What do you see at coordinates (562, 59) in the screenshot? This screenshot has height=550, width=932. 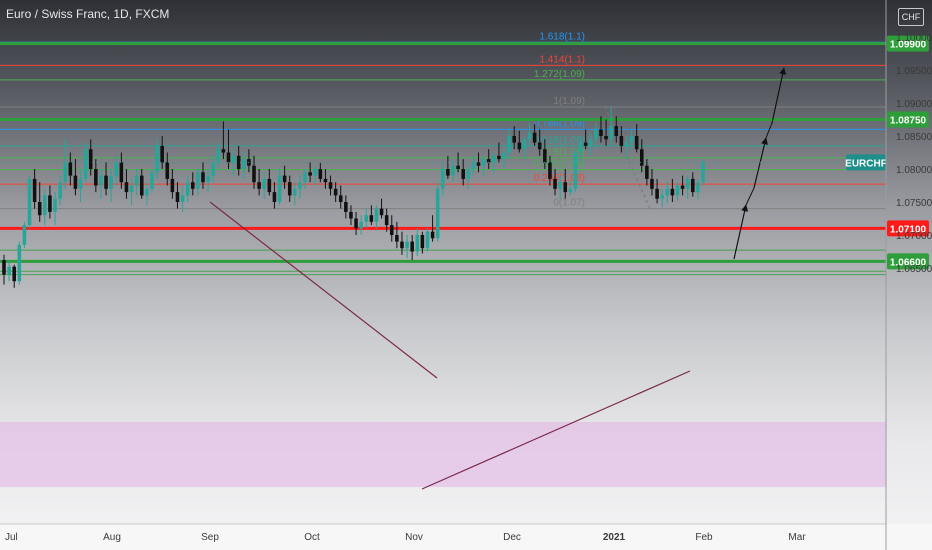 I see `fib-label-1: 1.414(1.1)` at bounding box center [562, 59].